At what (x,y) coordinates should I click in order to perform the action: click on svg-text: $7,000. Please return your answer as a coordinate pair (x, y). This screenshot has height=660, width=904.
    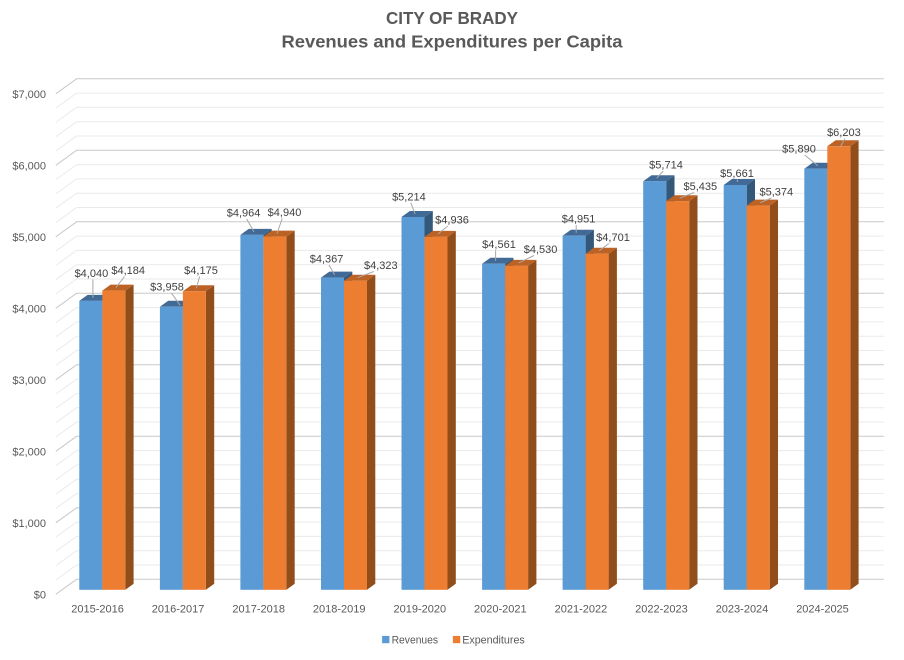
    Looking at the image, I should click on (29, 95).